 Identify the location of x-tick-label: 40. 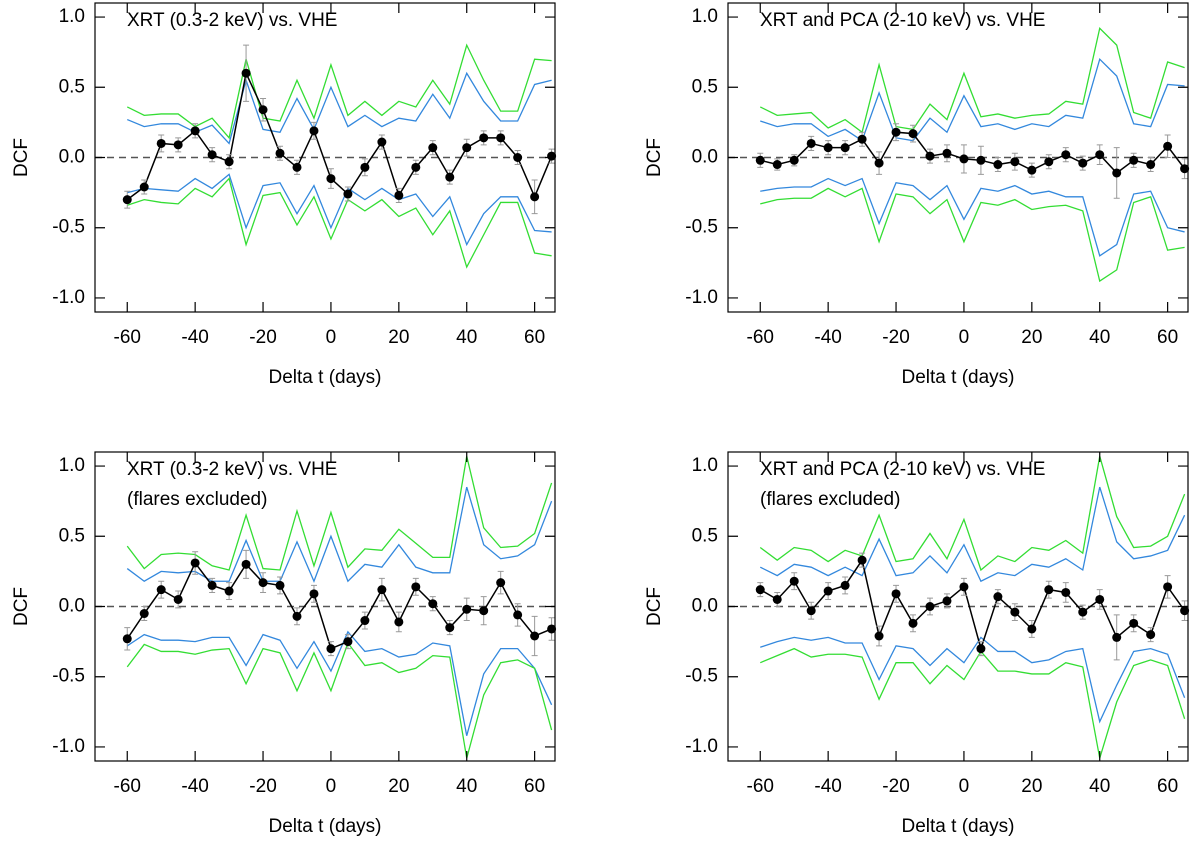
(1099, 337).